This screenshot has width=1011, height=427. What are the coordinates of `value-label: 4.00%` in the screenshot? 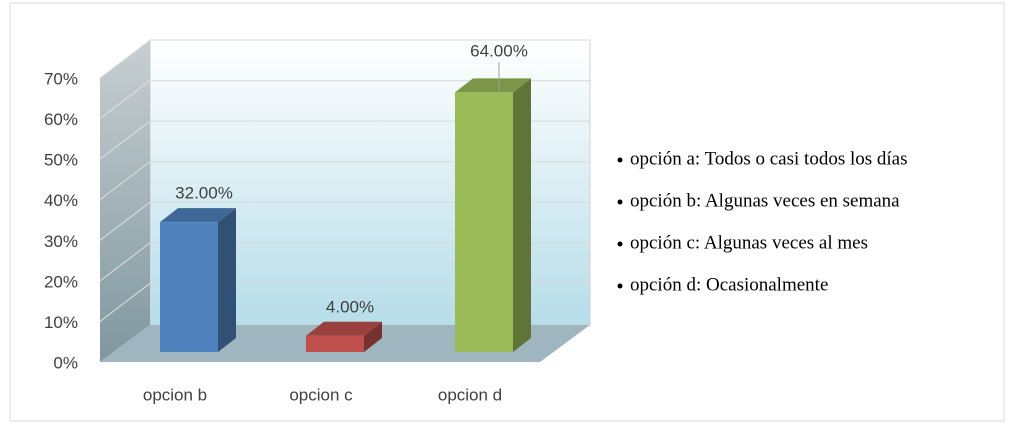 It's located at (350, 306).